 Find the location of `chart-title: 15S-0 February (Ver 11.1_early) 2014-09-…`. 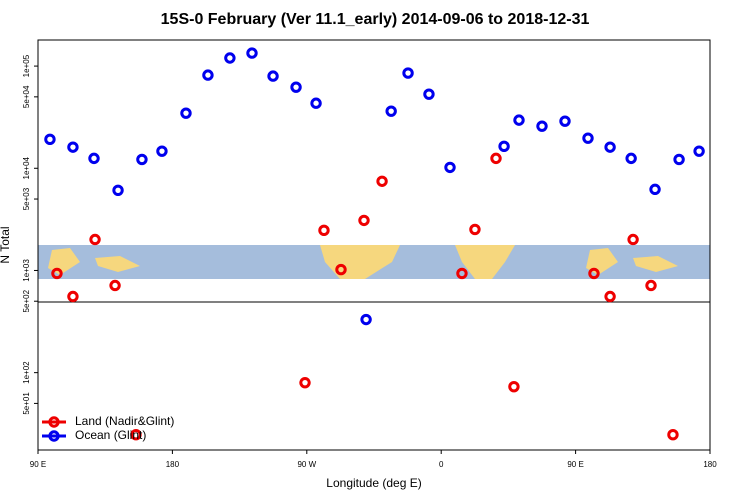

chart-title: 15S-0 February (Ver 11.1_early) 2014-09-… is located at coordinates (375, 19).